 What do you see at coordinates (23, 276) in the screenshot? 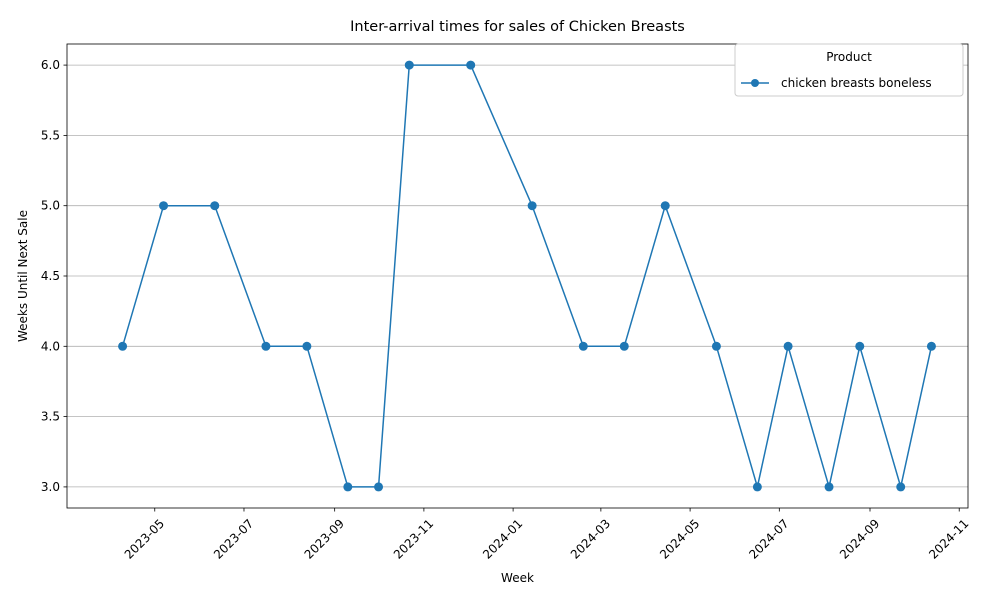
I see `y-axis-label: Weeks Until Next Sale` at bounding box center [23, 276].